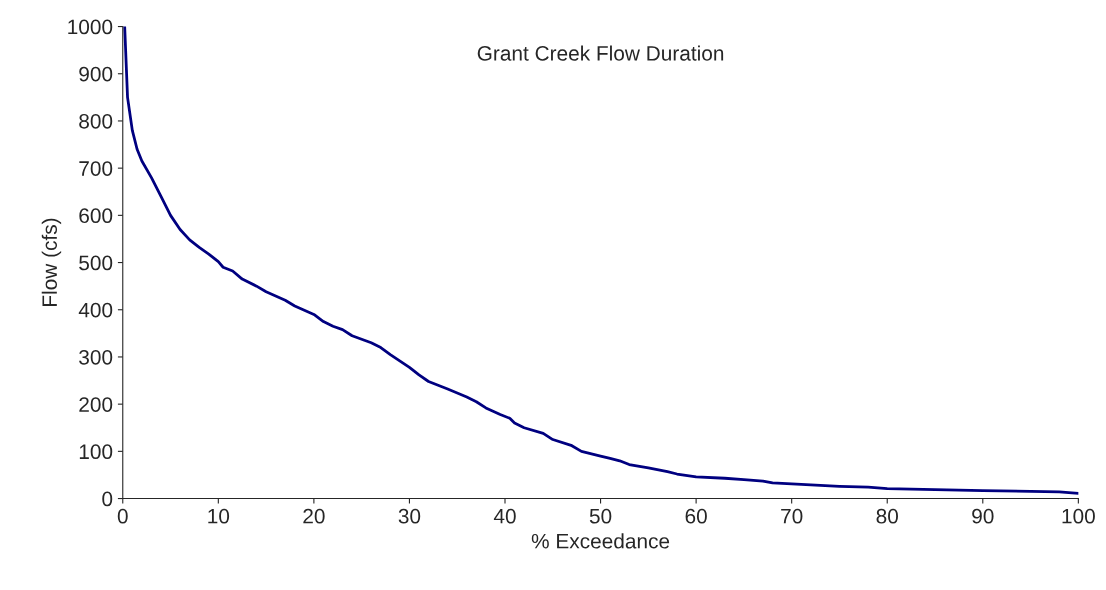 The image size is (1106, 590). Describe the element at coordinates (107, 499) in the screenshot. I see `y-tick-label: 0` at that location.